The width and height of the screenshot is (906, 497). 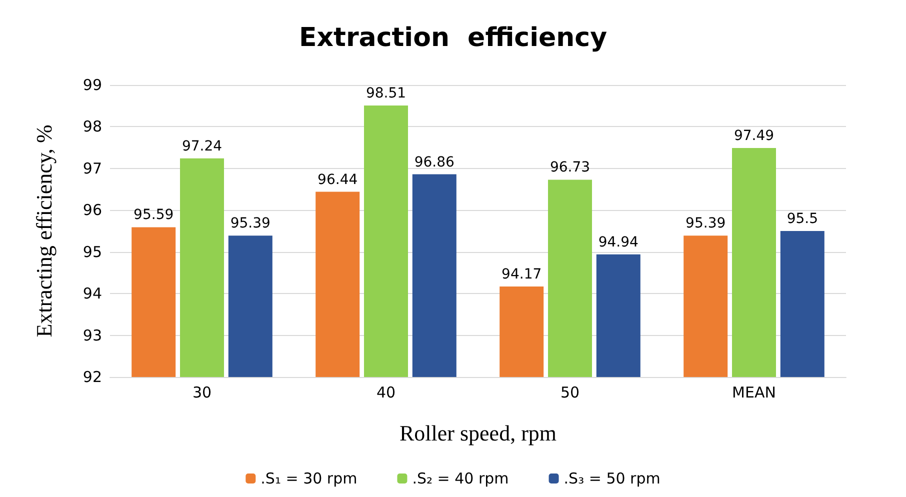 What do you see at coordinates (154, 215) in the screenshot?
I see `data-label: 95.59` at bounding box center [154, 215].